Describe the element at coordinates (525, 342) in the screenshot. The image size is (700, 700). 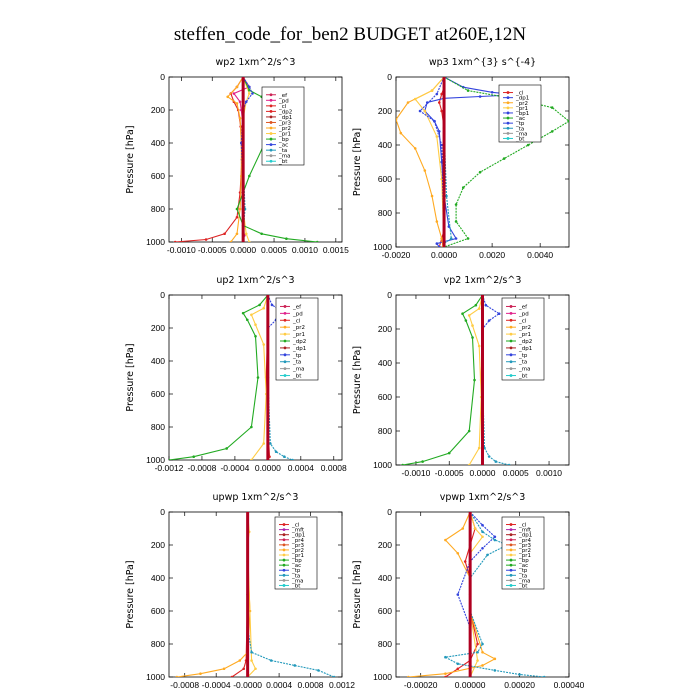
I see `legend-label: _dp2` at that location.